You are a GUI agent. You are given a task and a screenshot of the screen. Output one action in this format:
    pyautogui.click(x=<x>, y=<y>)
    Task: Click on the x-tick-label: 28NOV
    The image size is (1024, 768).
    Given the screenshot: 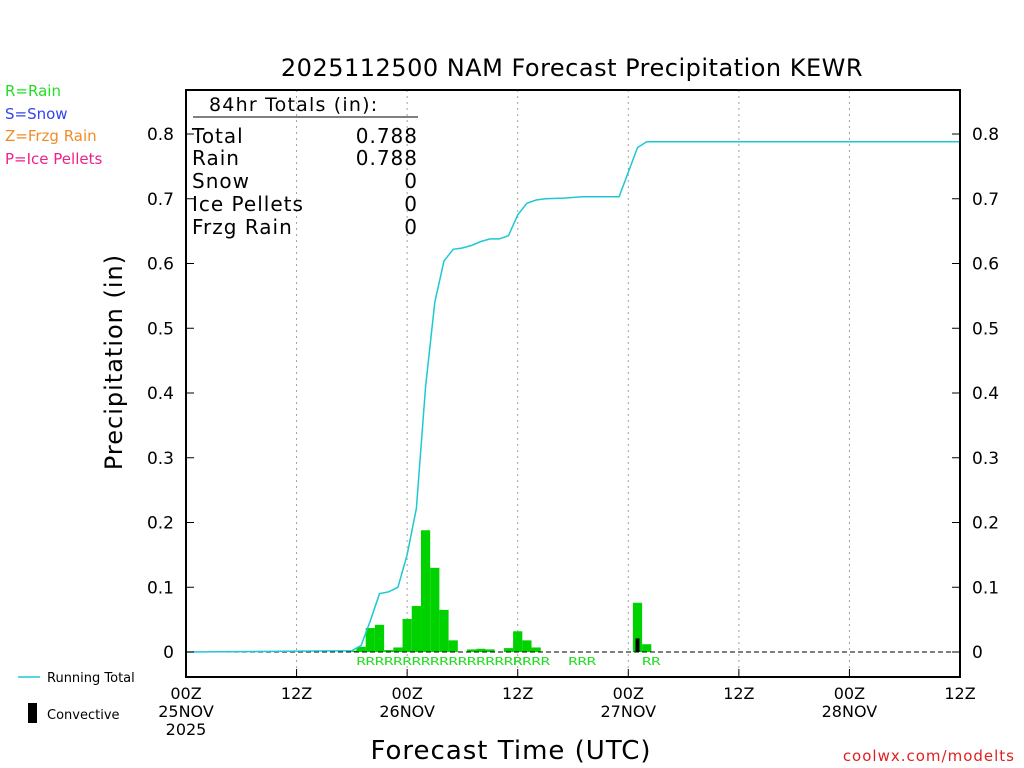 What is the action you would take?
    pyautogui.click(x=850, y=711)
    